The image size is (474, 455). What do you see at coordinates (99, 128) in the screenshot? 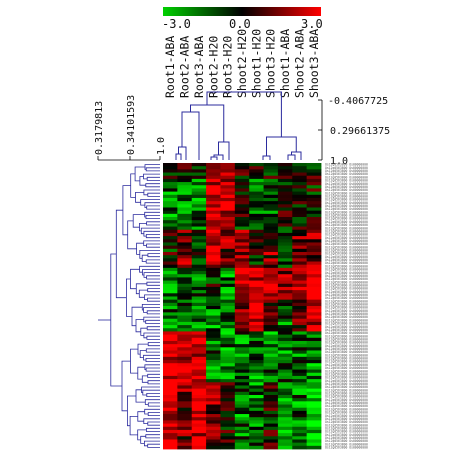
I see `row-scale-left-label: 0.3179813` at bounding box center [99, 128].